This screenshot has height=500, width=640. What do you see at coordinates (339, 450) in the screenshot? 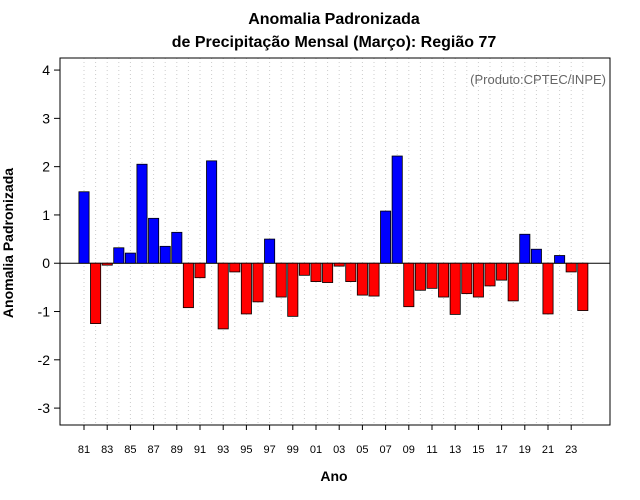
I see `x-tick-label: 03` at bounding box center [339, 450].